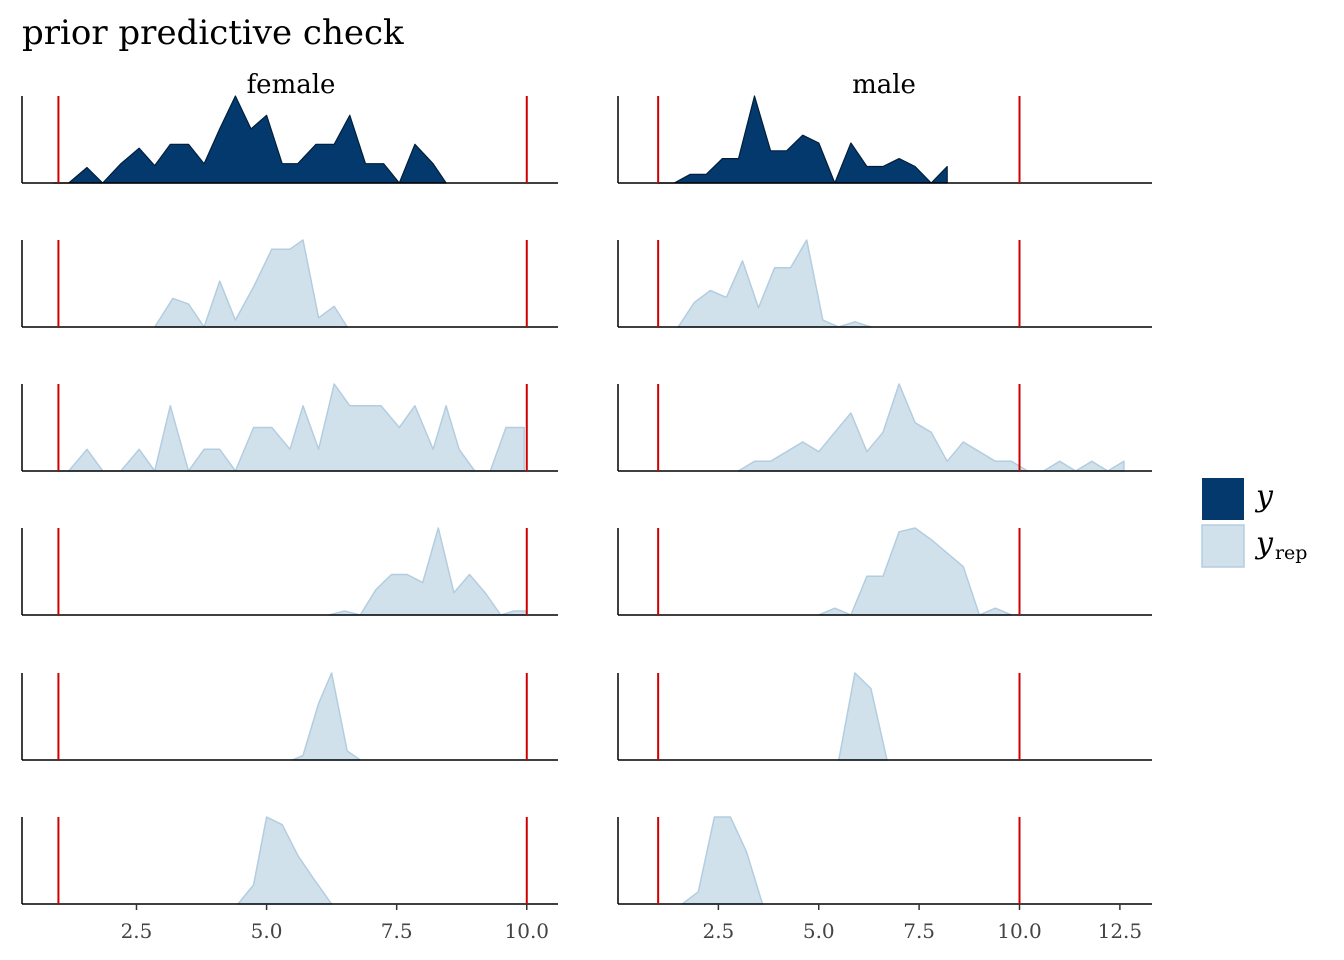 Image resolution: width=1344 pixels, height=960 pixels. I want to click on x-tick-label-female-10.0: 10.0, so click(527, 931).